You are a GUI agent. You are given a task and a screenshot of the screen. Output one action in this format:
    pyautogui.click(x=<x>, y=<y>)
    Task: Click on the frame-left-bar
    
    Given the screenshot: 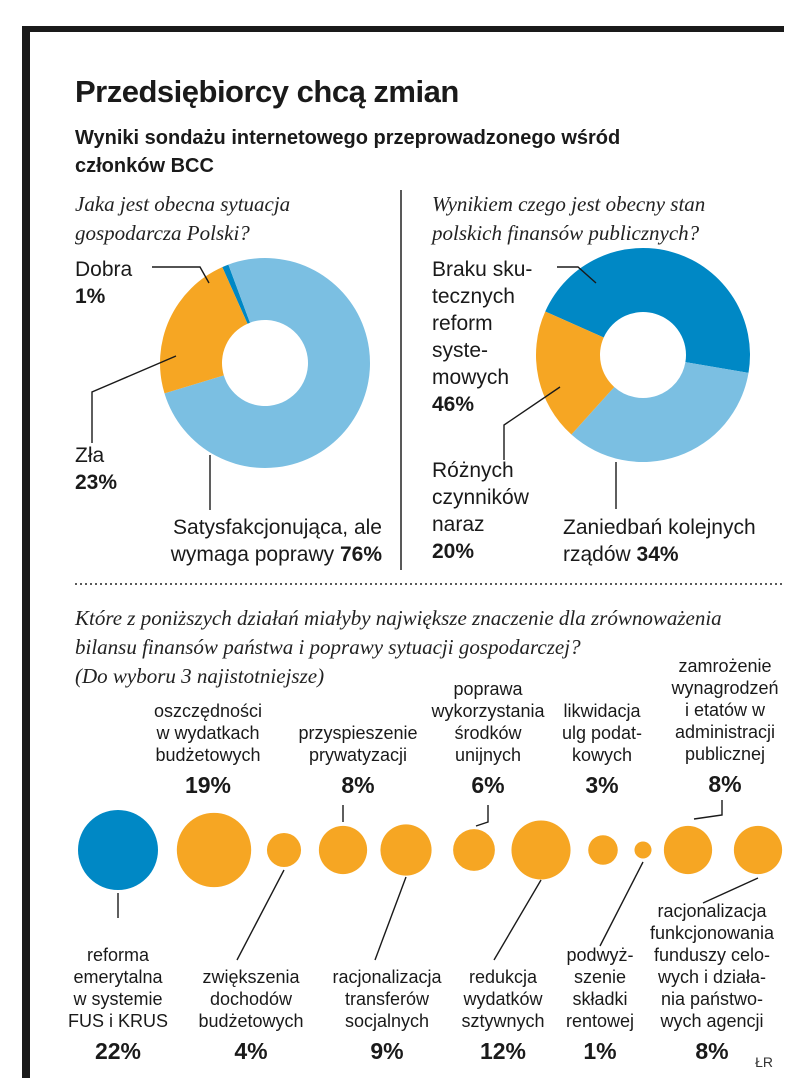 What is the action you would take?
    pyautogui.click(x=26, y=552)
    